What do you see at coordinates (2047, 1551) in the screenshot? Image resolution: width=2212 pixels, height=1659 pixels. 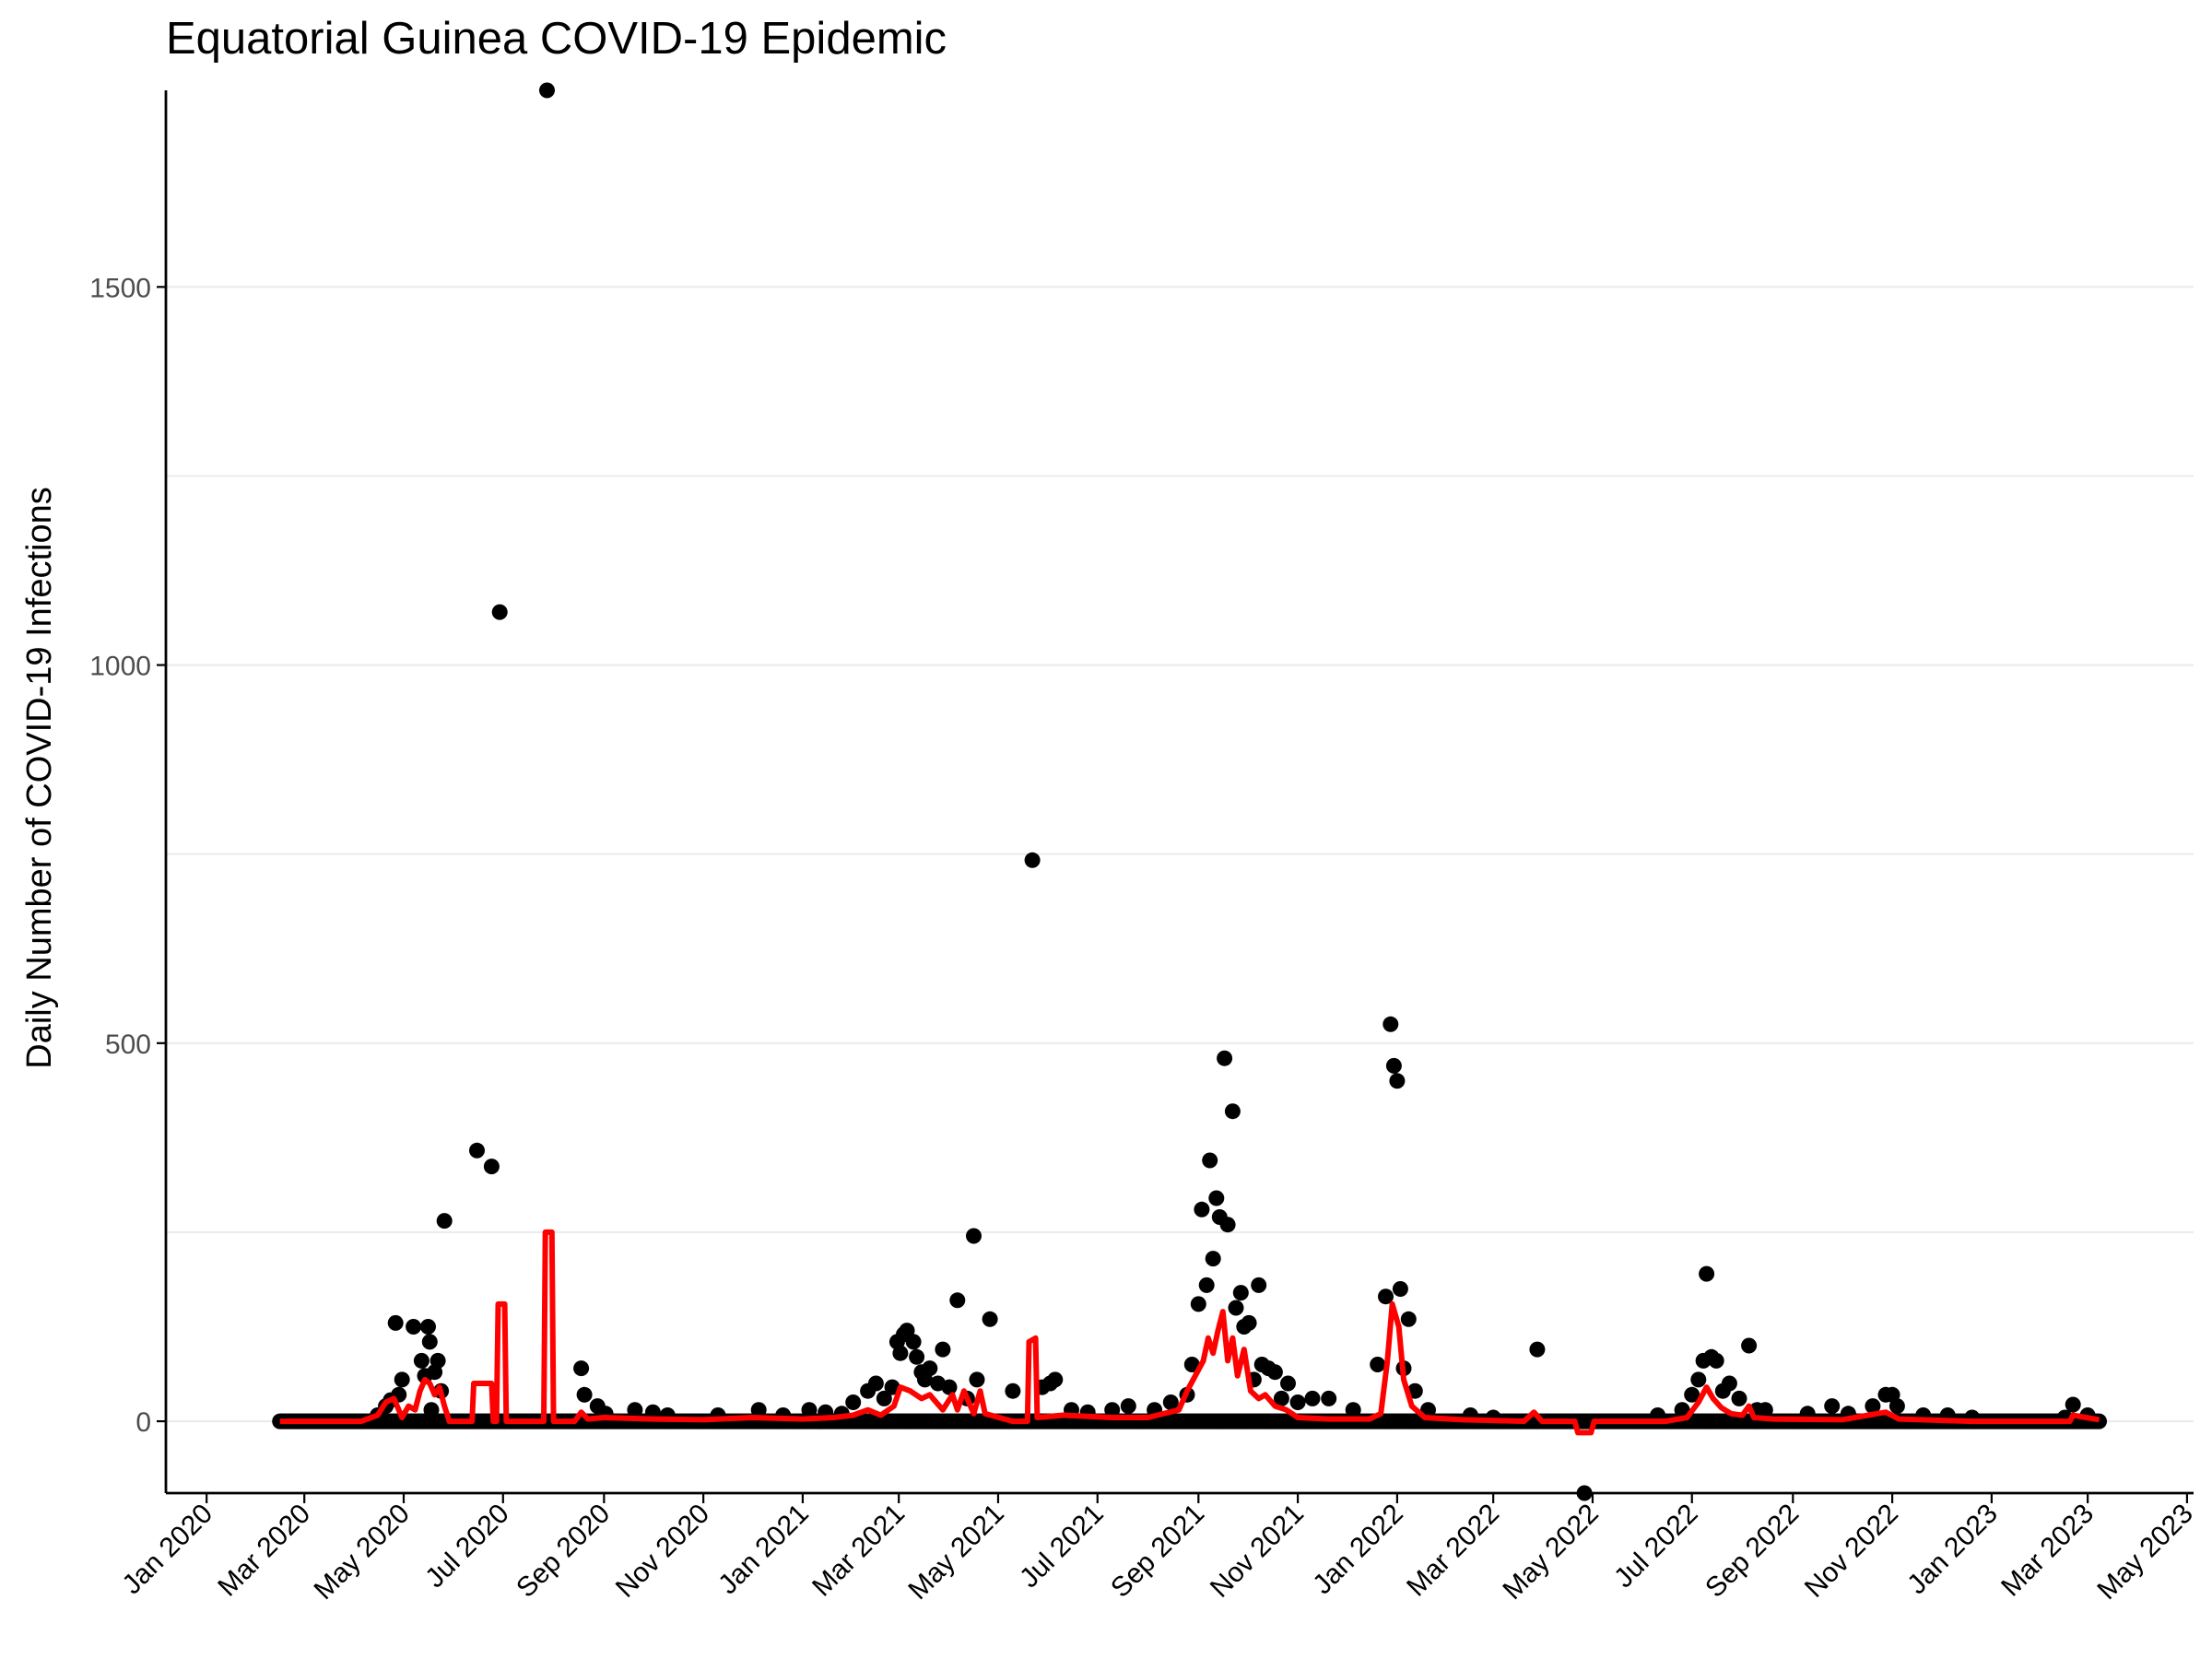 I see `x-tick-label: Mar 2023` at bounding box center [2047, 1551].